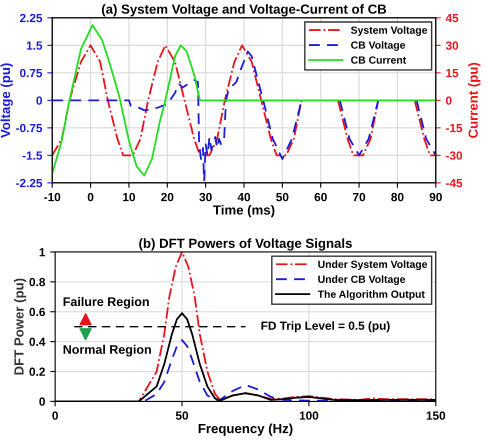  I want to click on y-tick-label: 0.6, so click(37, 312).